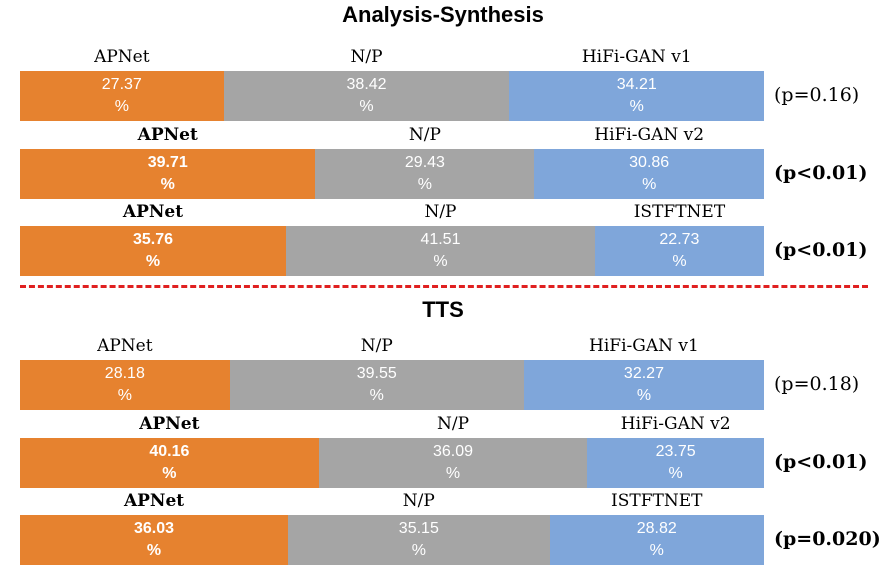  I want to click on apnet-segment: 39.71%, so click(168, 174).